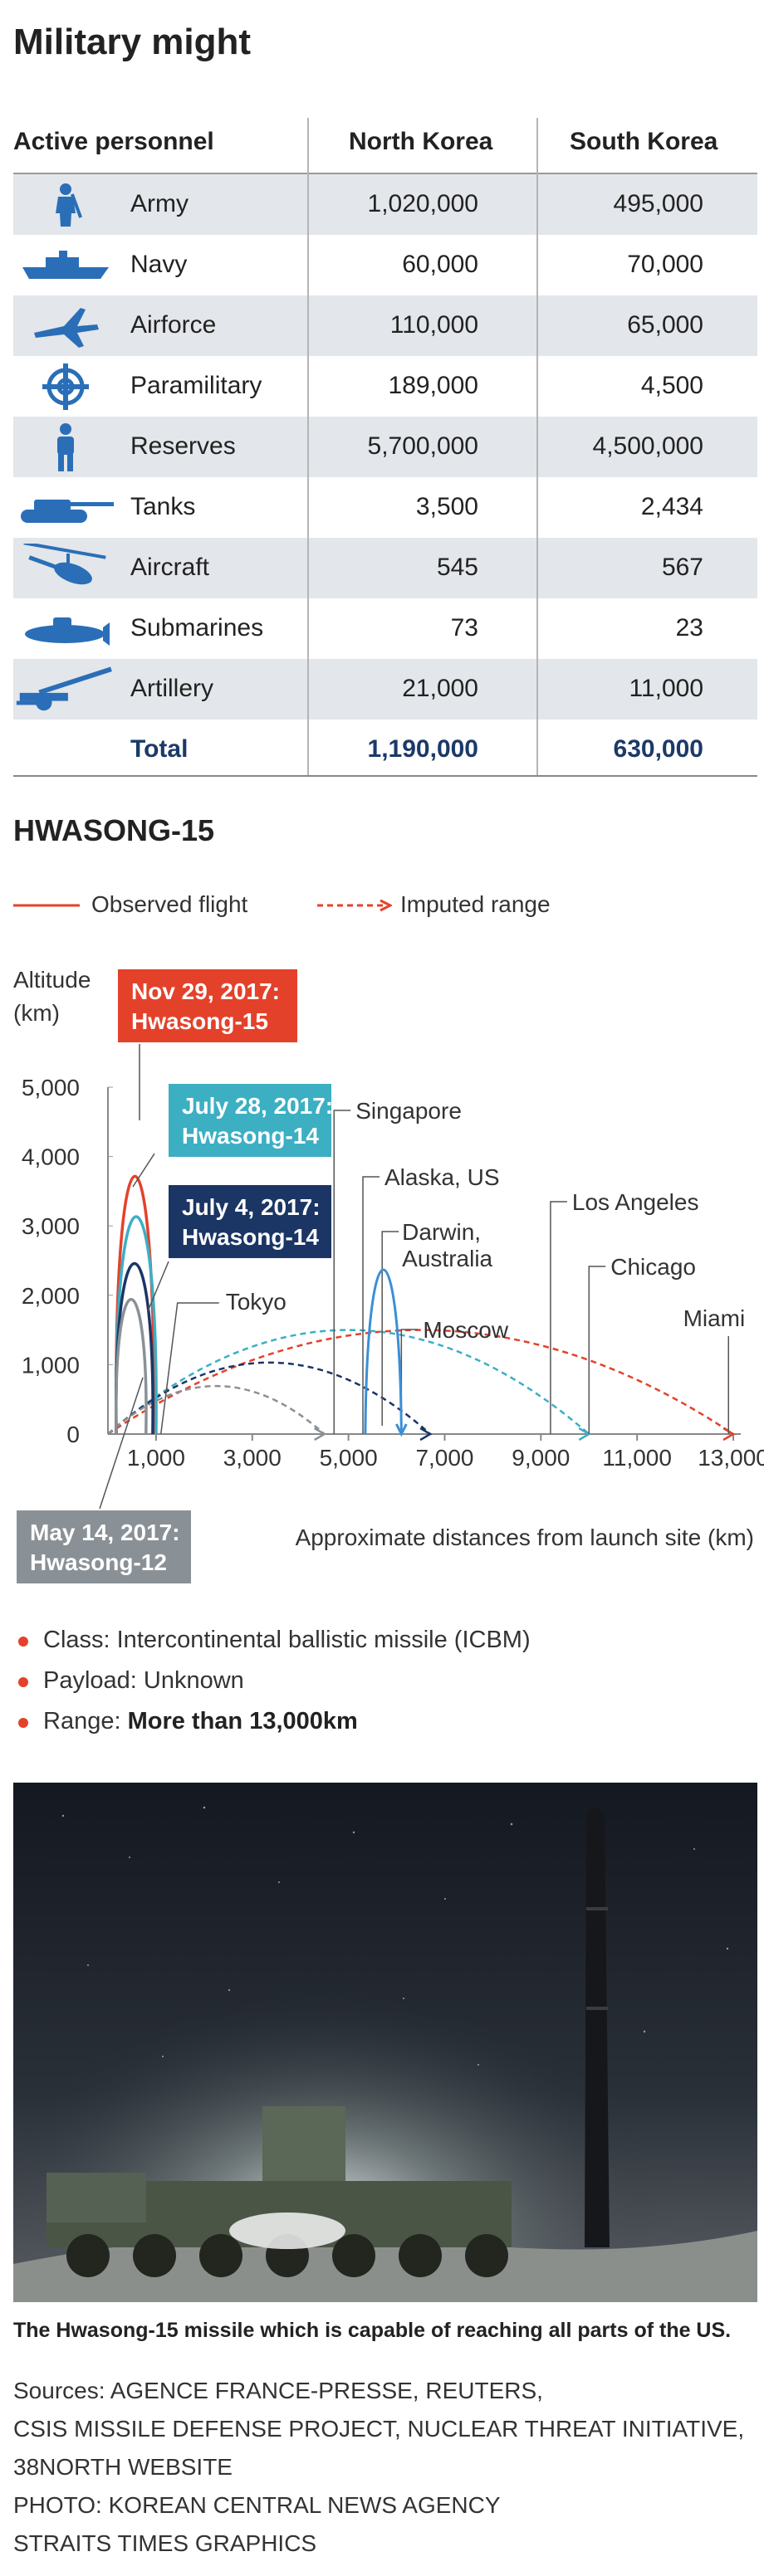 This screenshot has height=2576, width=764. I want to click on north-korea-value: 545, so click(457, 568).